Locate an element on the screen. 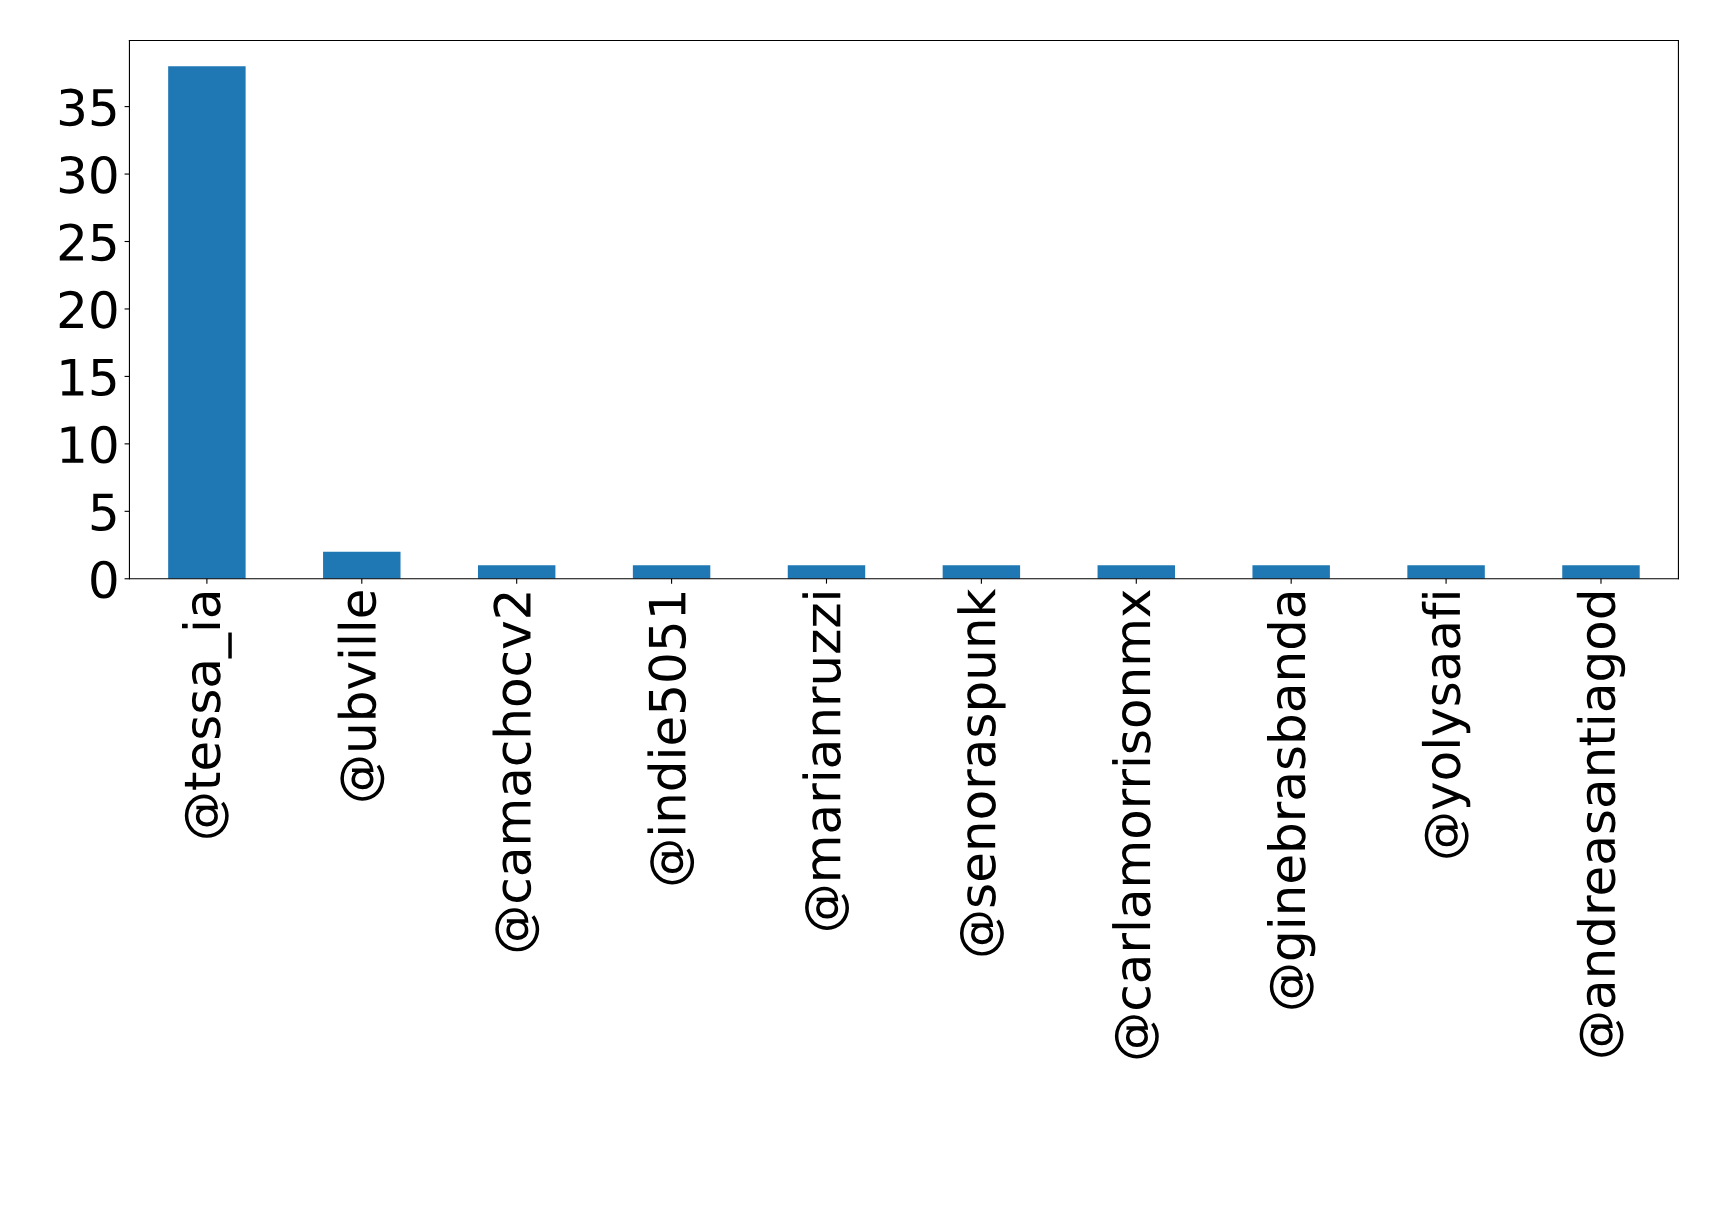 This screenshot has height=1220, width=1719. x-tick-label: @camachocv2 is located at coordinates (516, 772).